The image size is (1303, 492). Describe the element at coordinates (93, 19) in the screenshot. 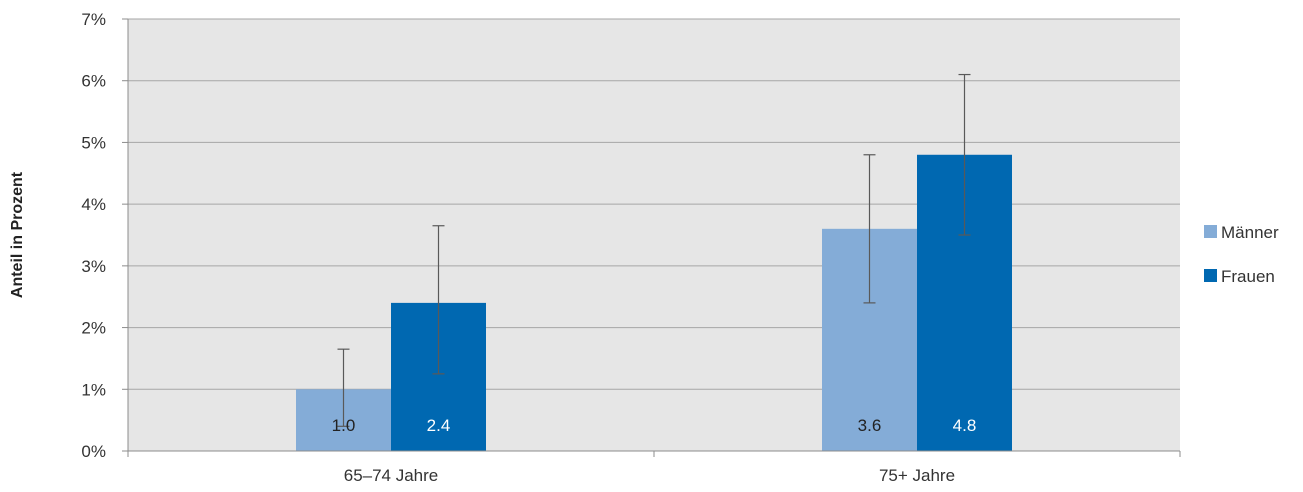

I see `y-tick-label: 7%` at that location.